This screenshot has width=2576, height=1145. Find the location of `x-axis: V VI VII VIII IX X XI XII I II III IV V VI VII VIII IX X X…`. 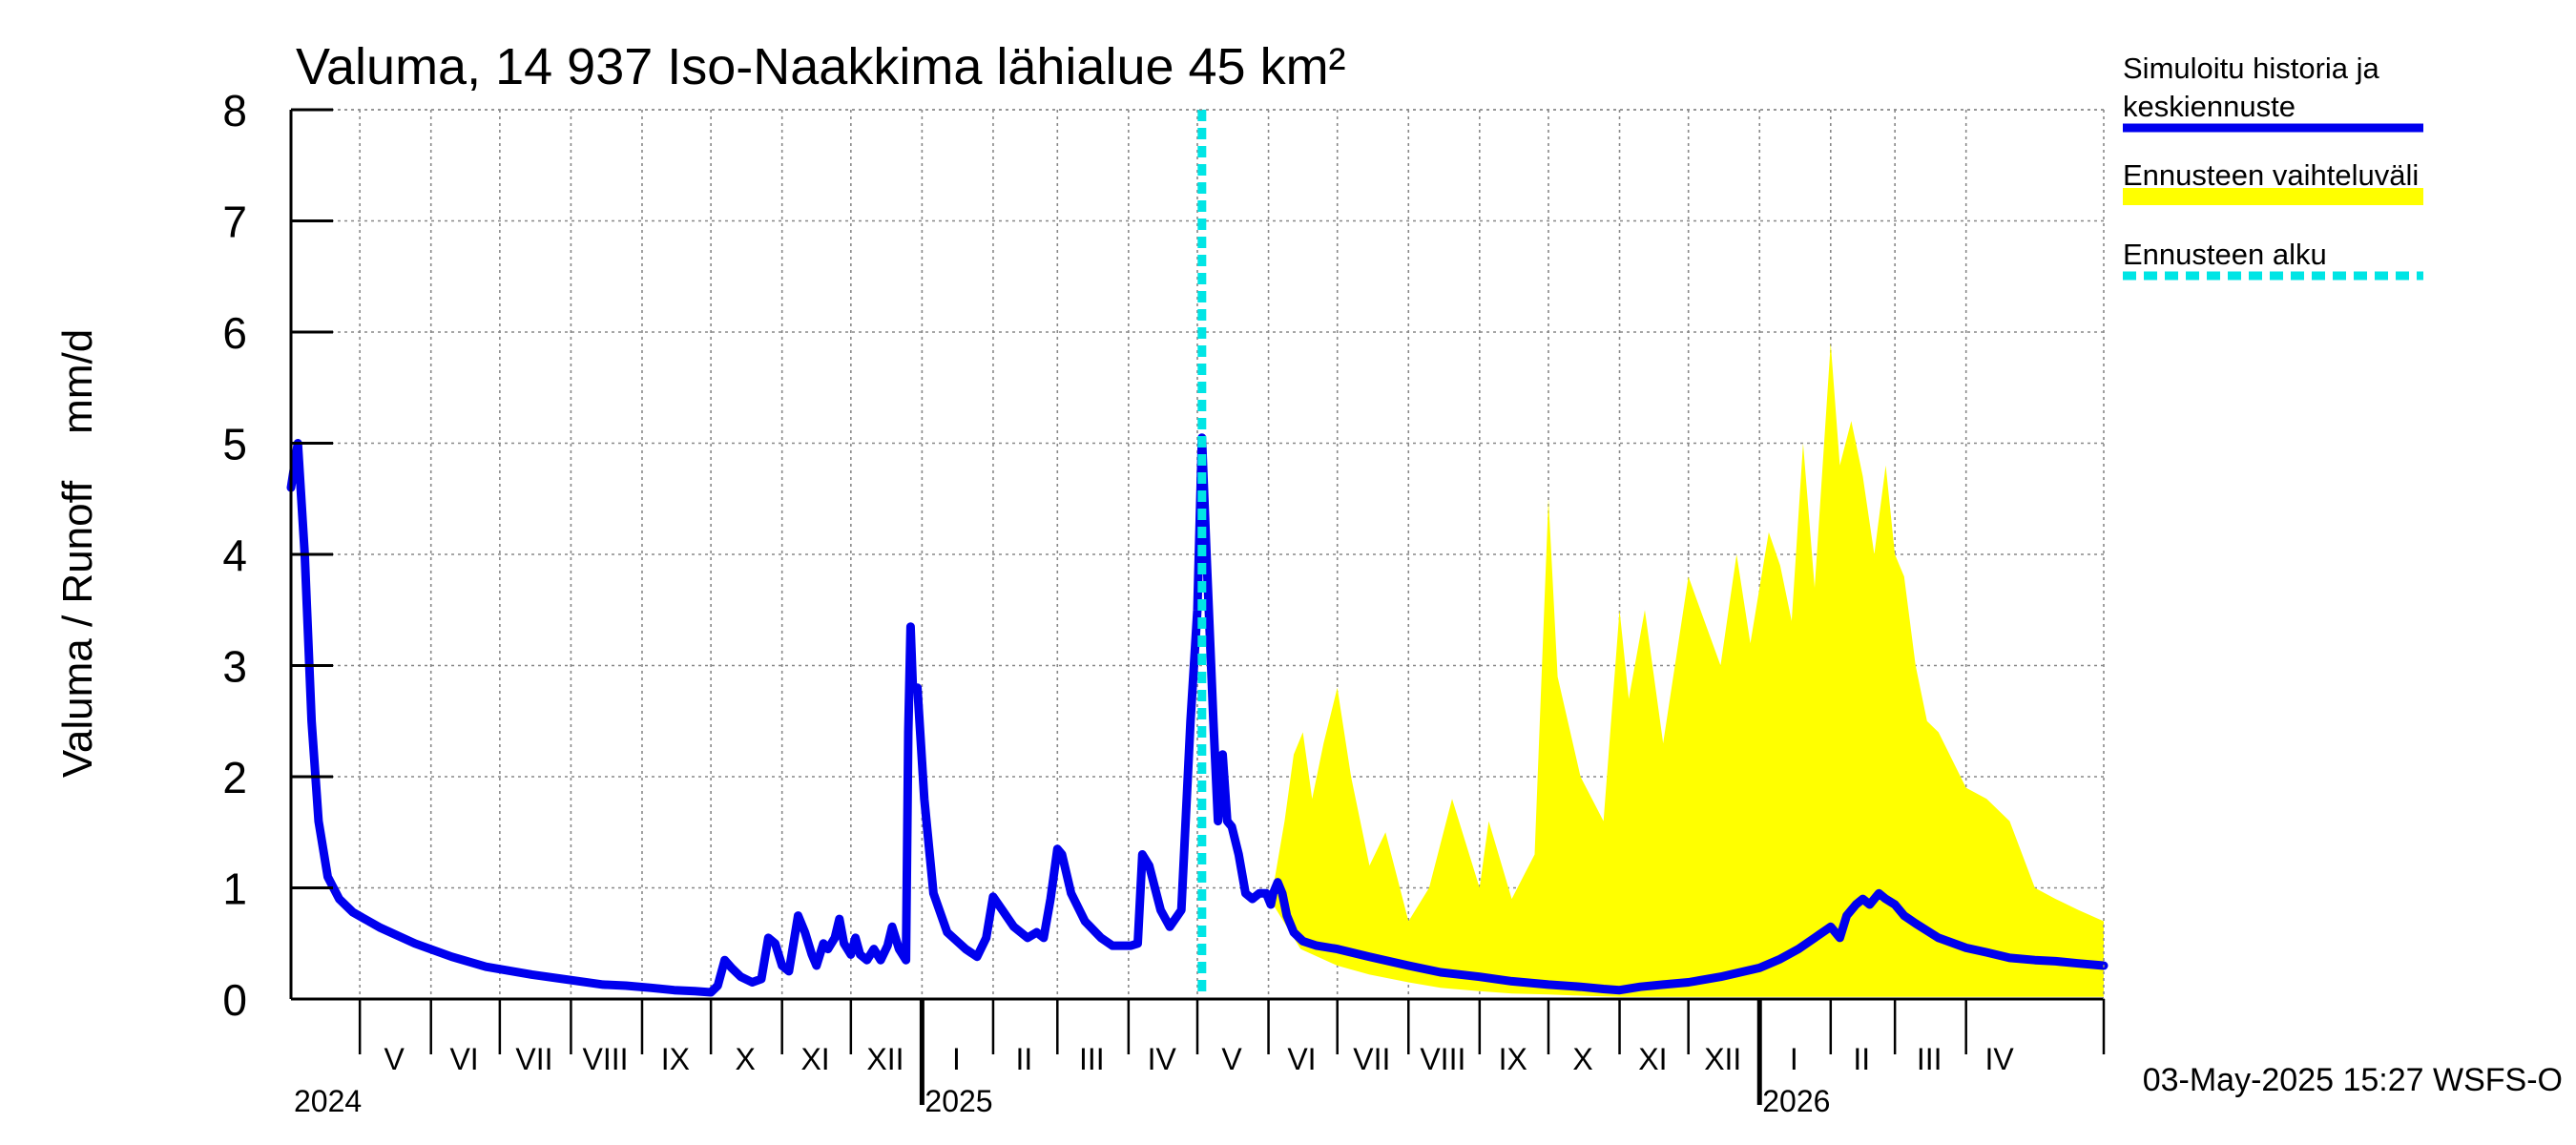

x-axis: V VI VII VIII IX X XI XII I II III IV V VI VII VIII IX X X… is located at coordinates (1200, 1058).